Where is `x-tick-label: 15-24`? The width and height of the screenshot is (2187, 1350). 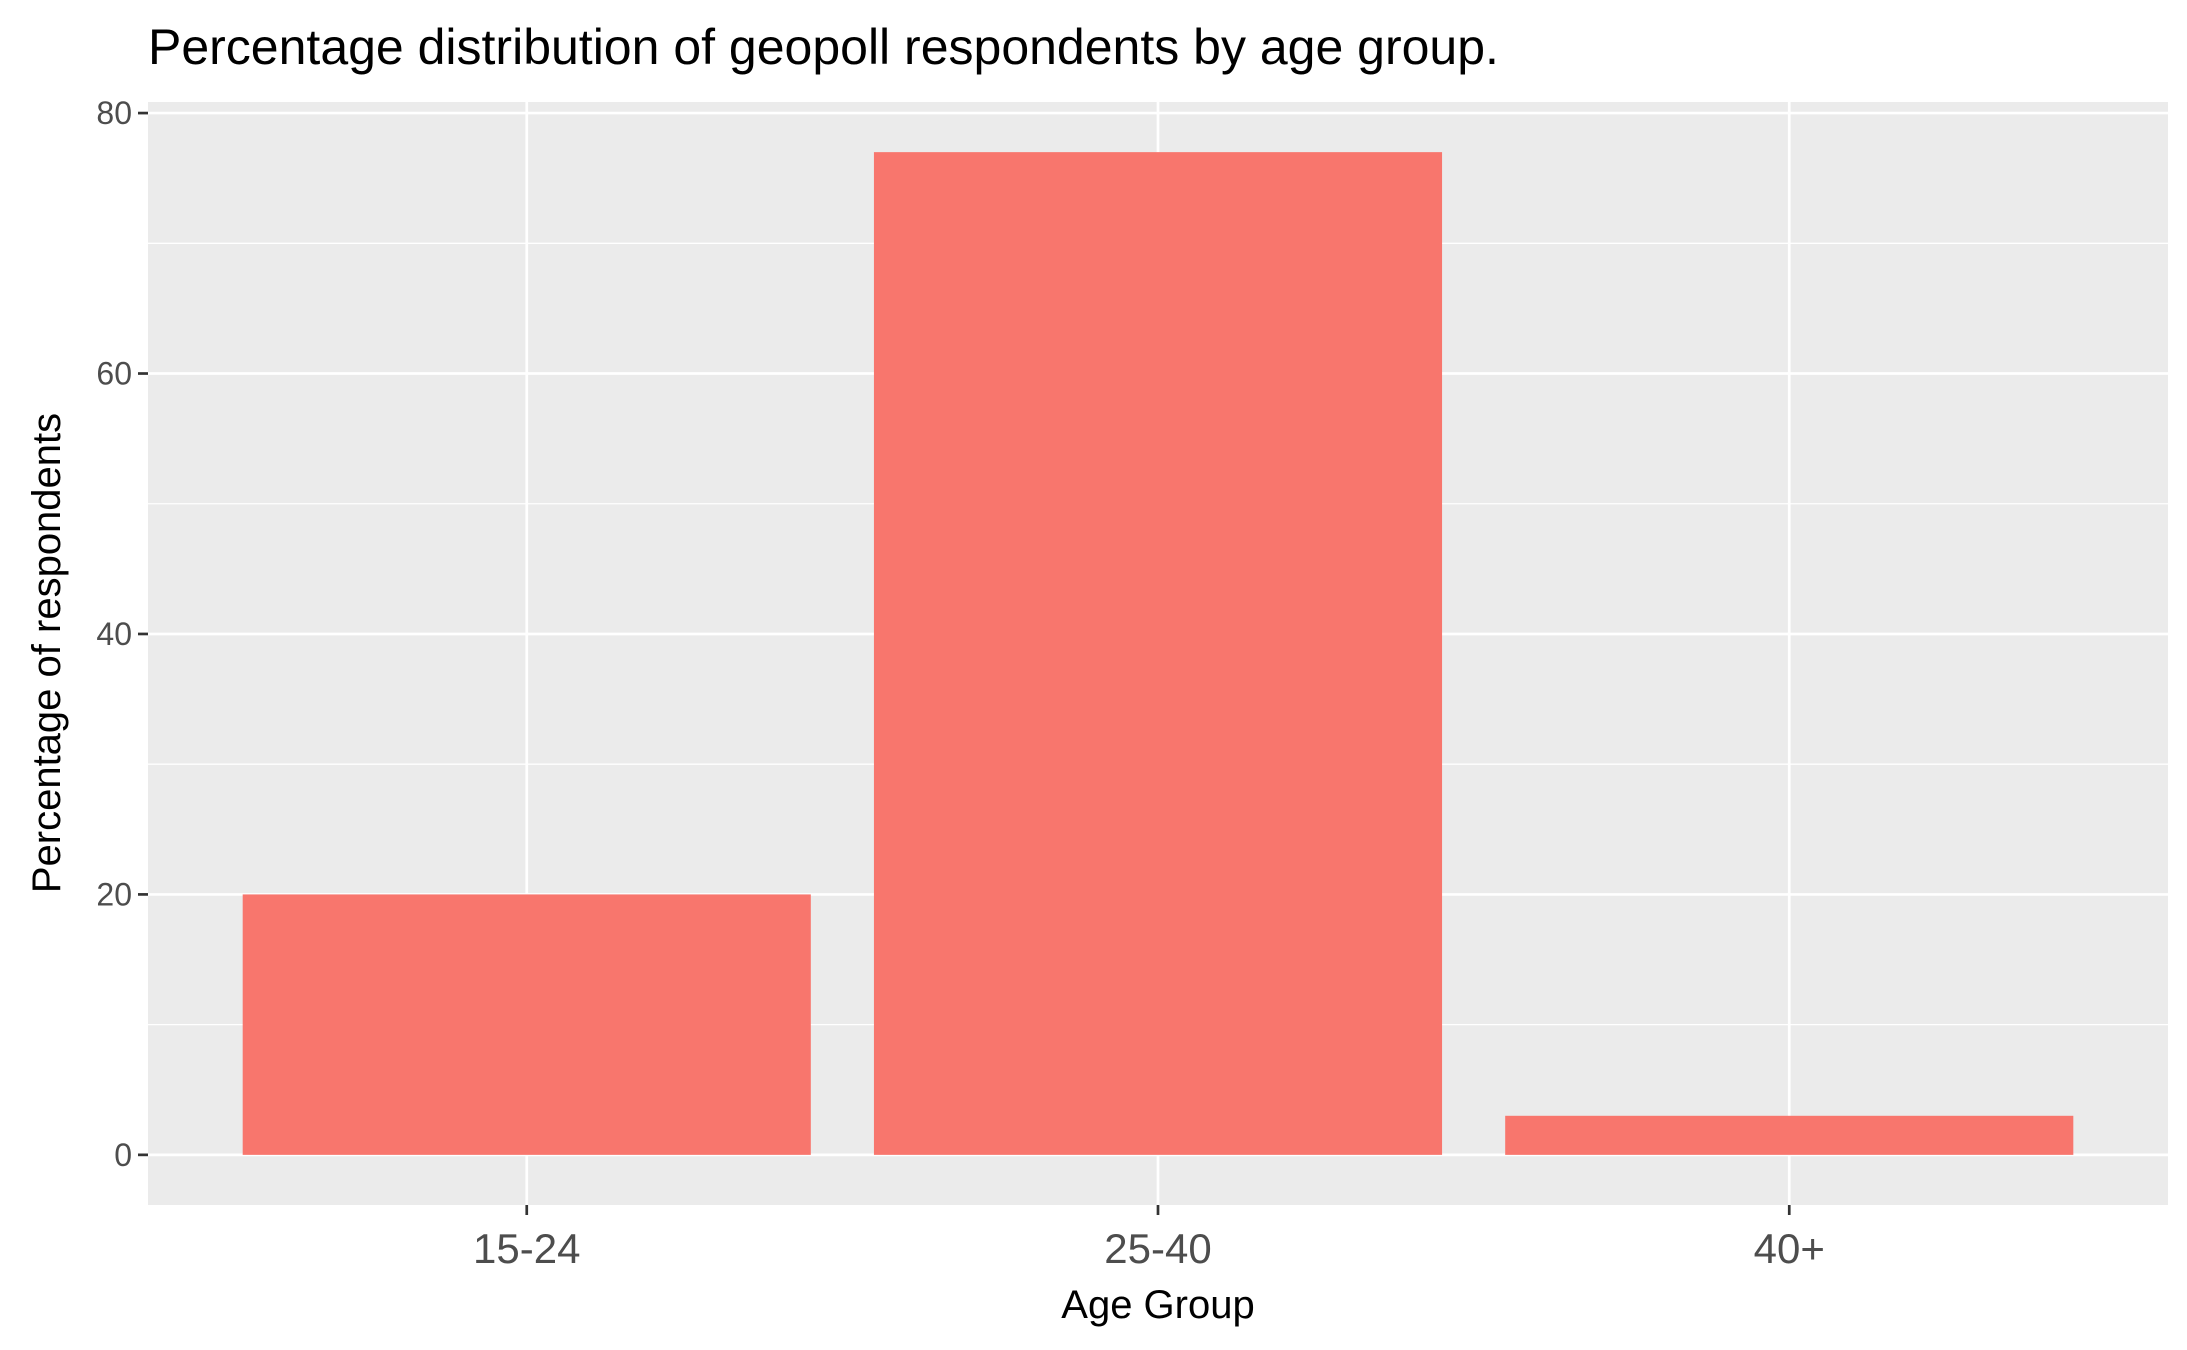
x-tick-label: 15-24 is located at coordinates (526, 1248).